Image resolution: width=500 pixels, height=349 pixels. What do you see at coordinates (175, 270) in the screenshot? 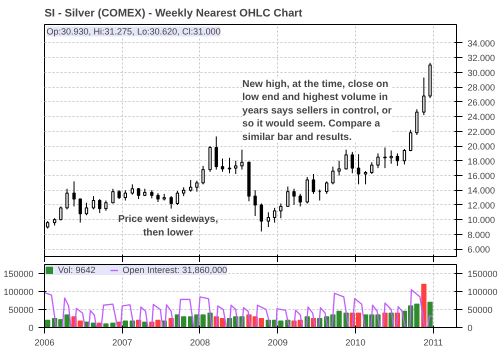
I see `legend-label: Open Interest: 31,860,000` at bounding box center [175, 270].